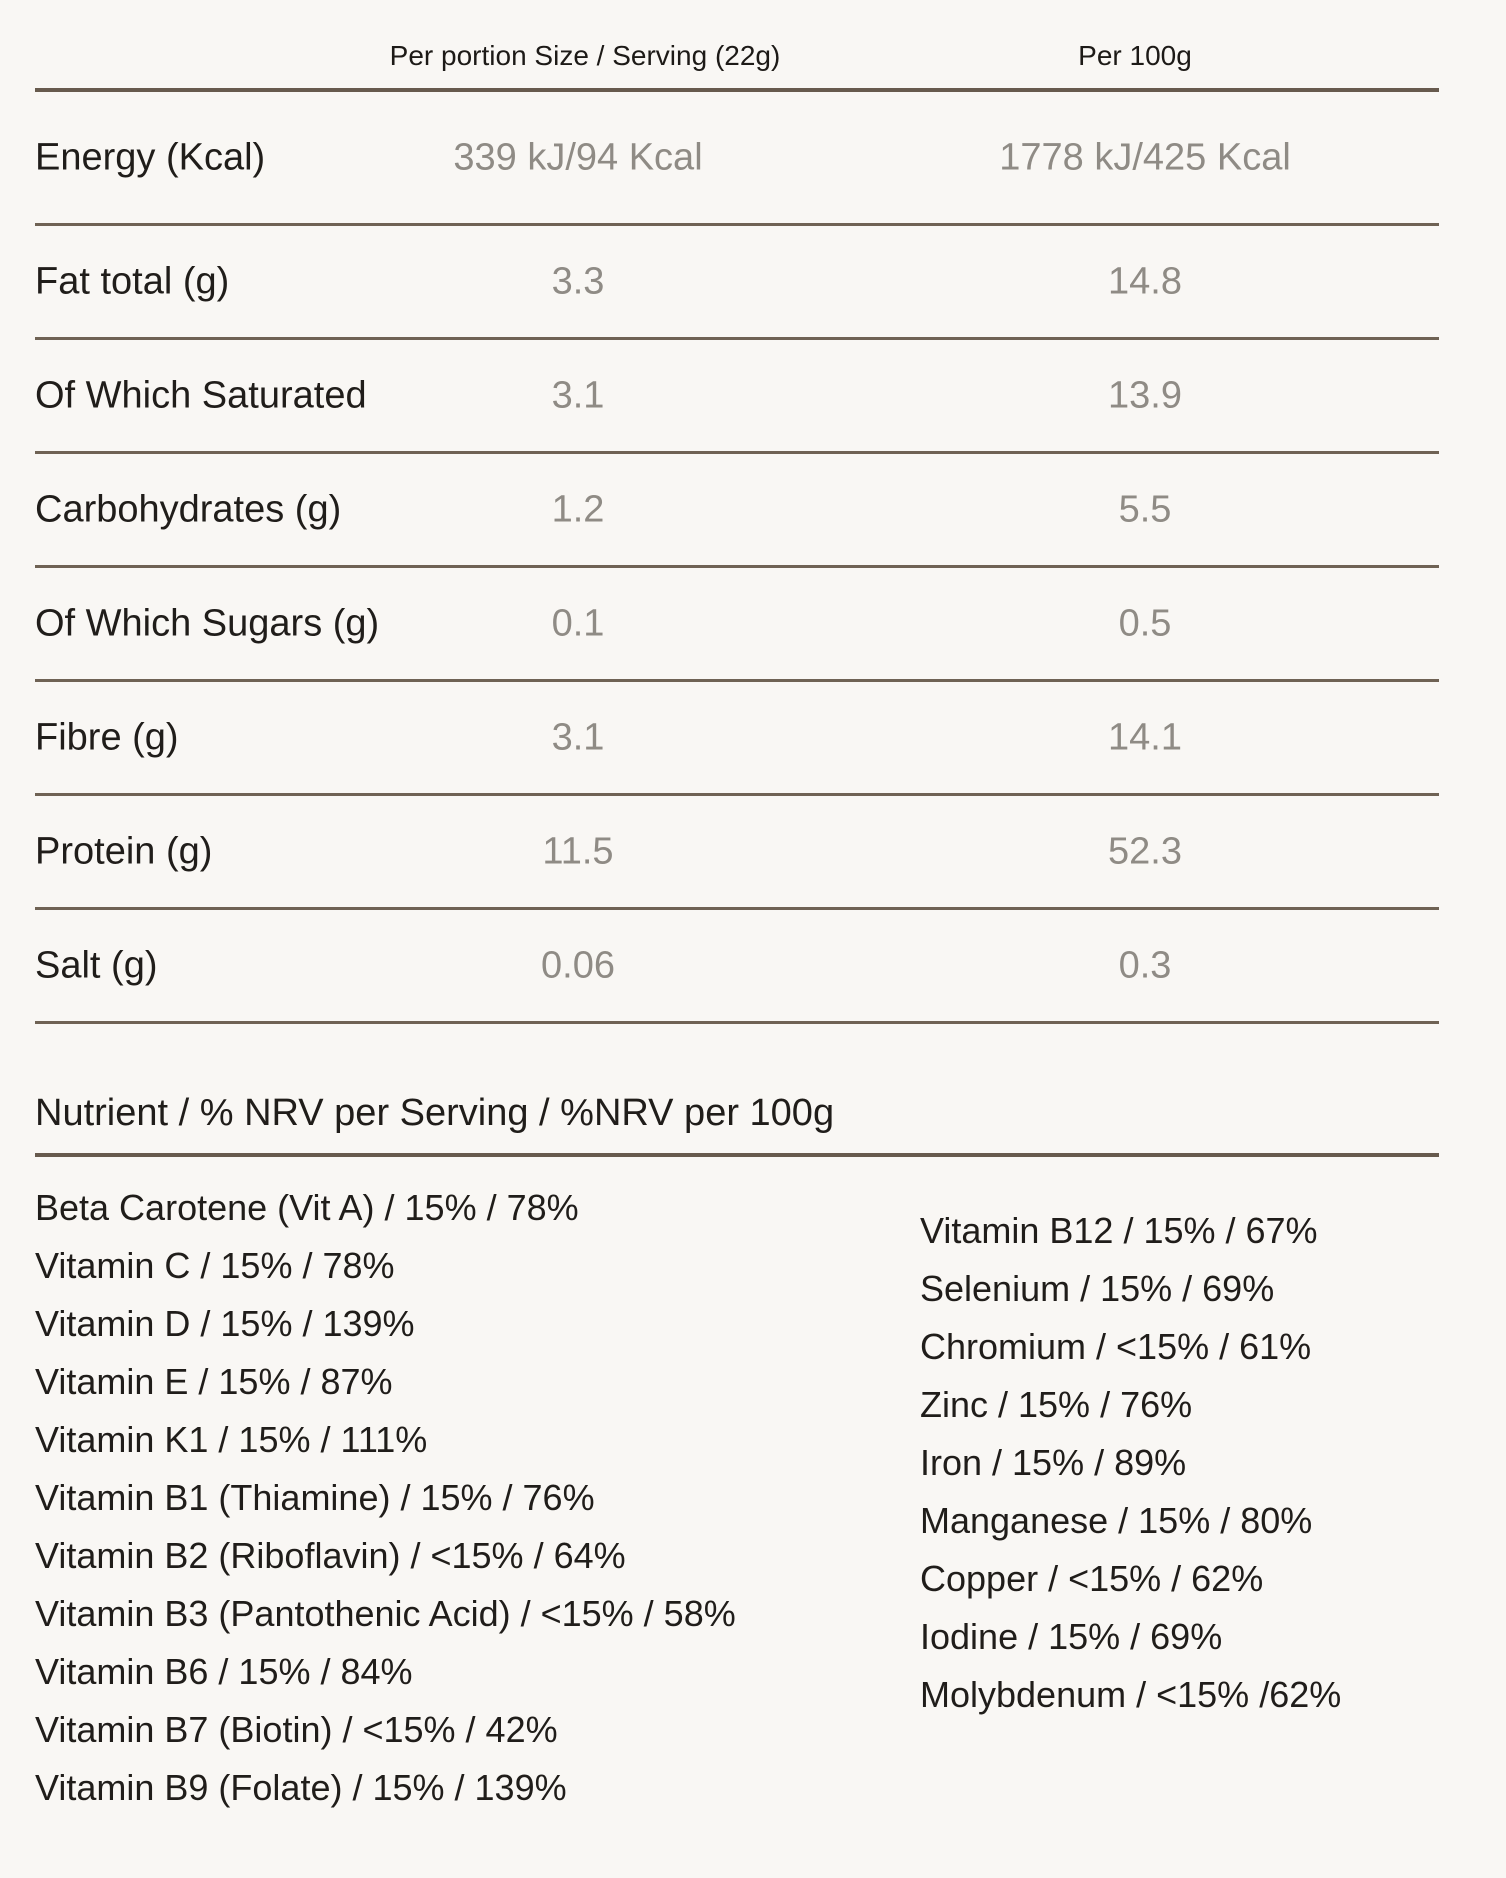 This screenshot has width=1506, height=1878. I want to click on row-label: Fat total (g), so click(132, 281).